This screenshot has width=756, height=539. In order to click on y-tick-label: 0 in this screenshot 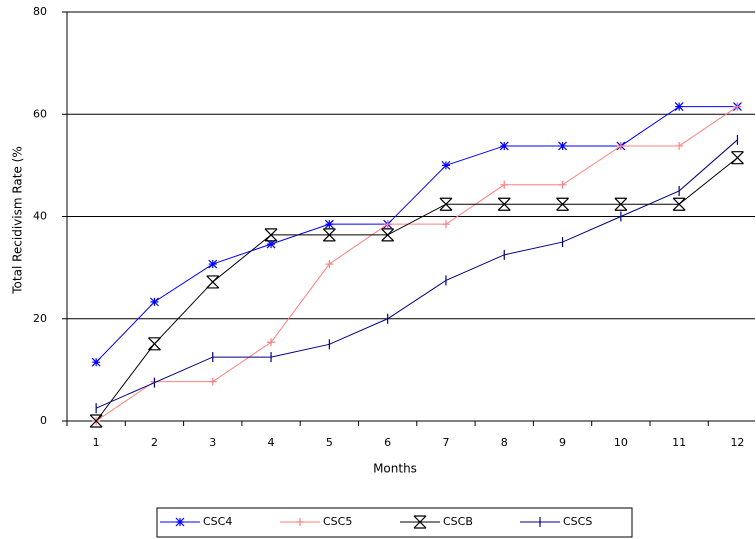, I will do `click(43, 420)`.